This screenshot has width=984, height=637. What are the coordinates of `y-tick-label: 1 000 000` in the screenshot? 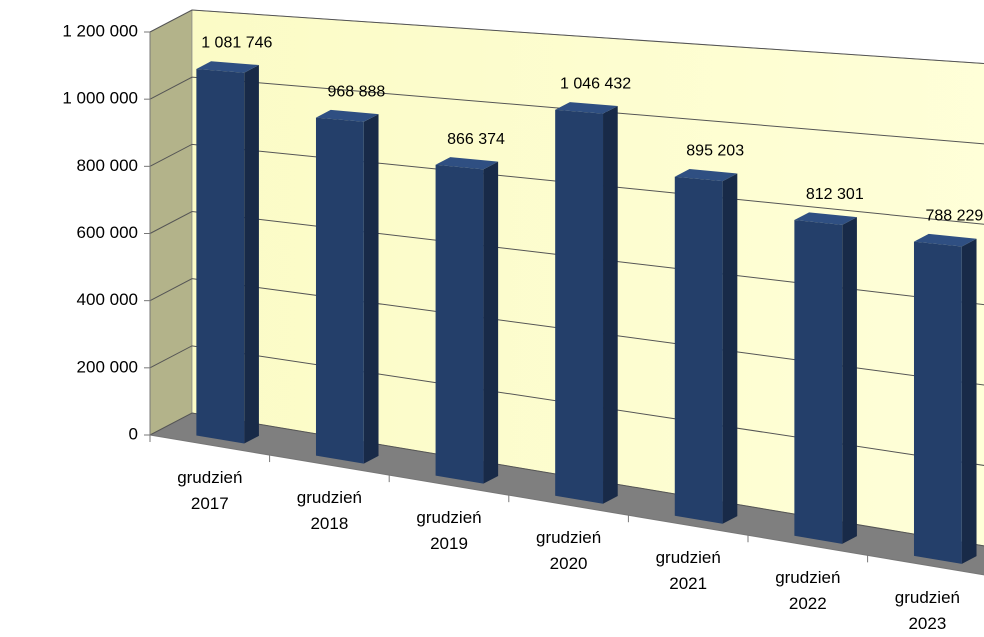 It's located at (100, 98).